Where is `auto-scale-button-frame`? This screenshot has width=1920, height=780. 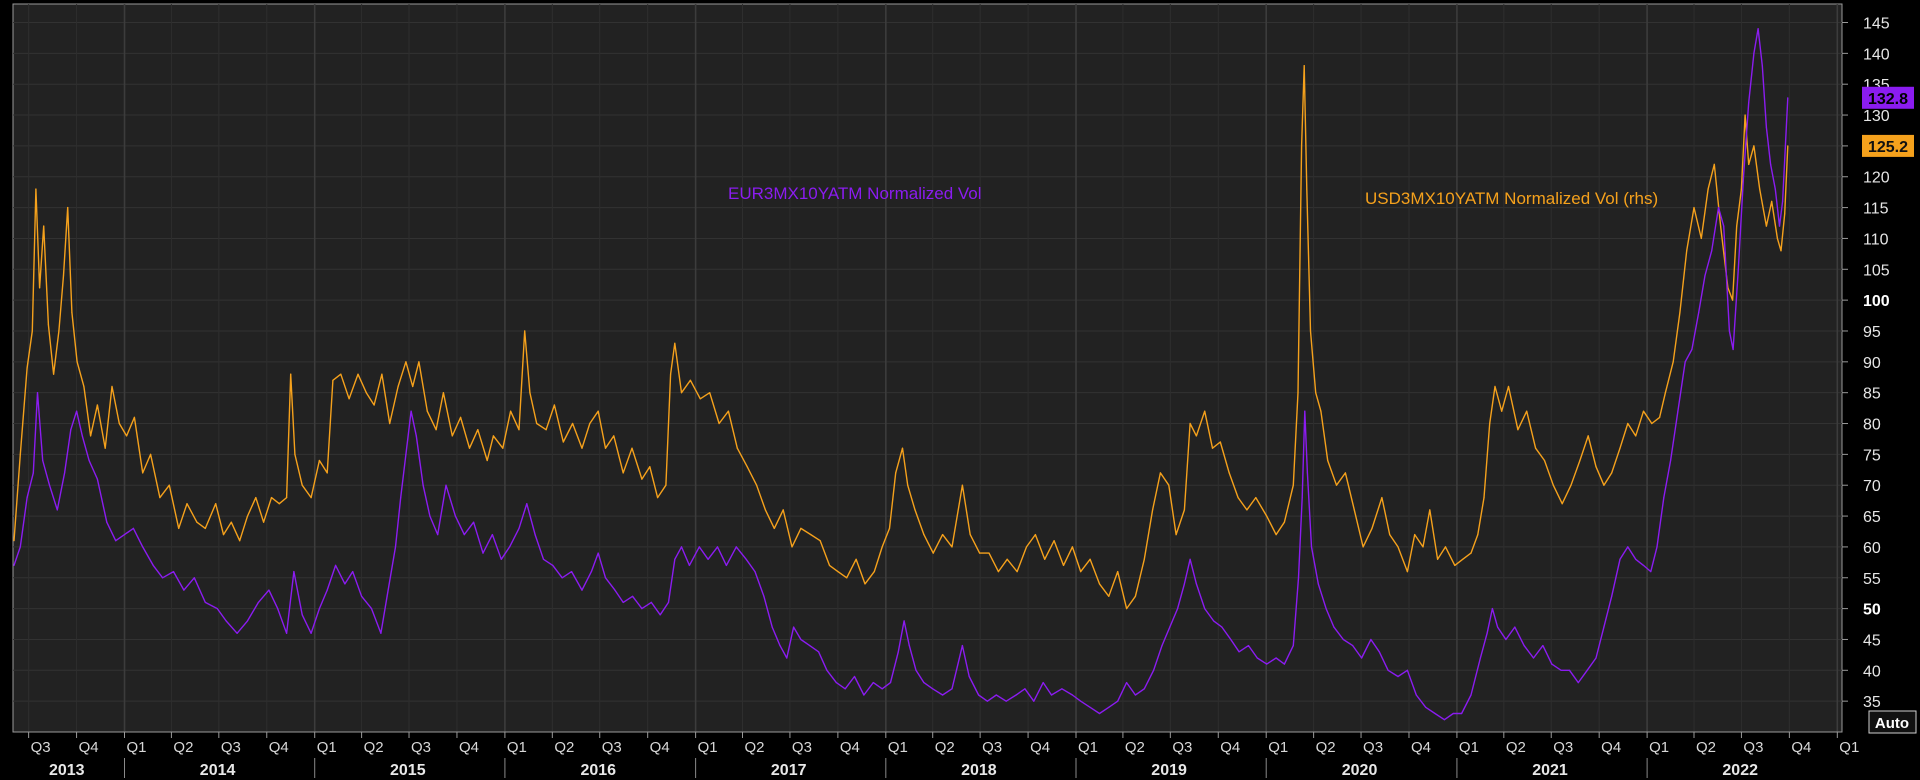 auto-scale-button-frame is located at coordinates (1892, 722).